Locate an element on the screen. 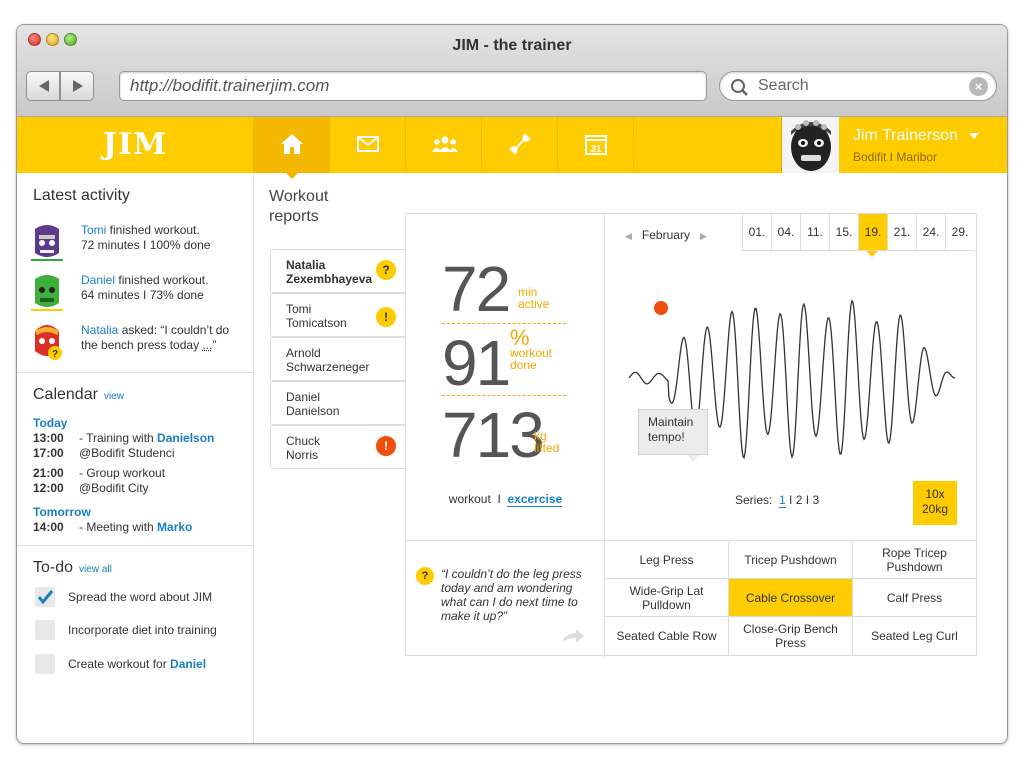  series-3-link: 3 is located at coordinates (816, 500).